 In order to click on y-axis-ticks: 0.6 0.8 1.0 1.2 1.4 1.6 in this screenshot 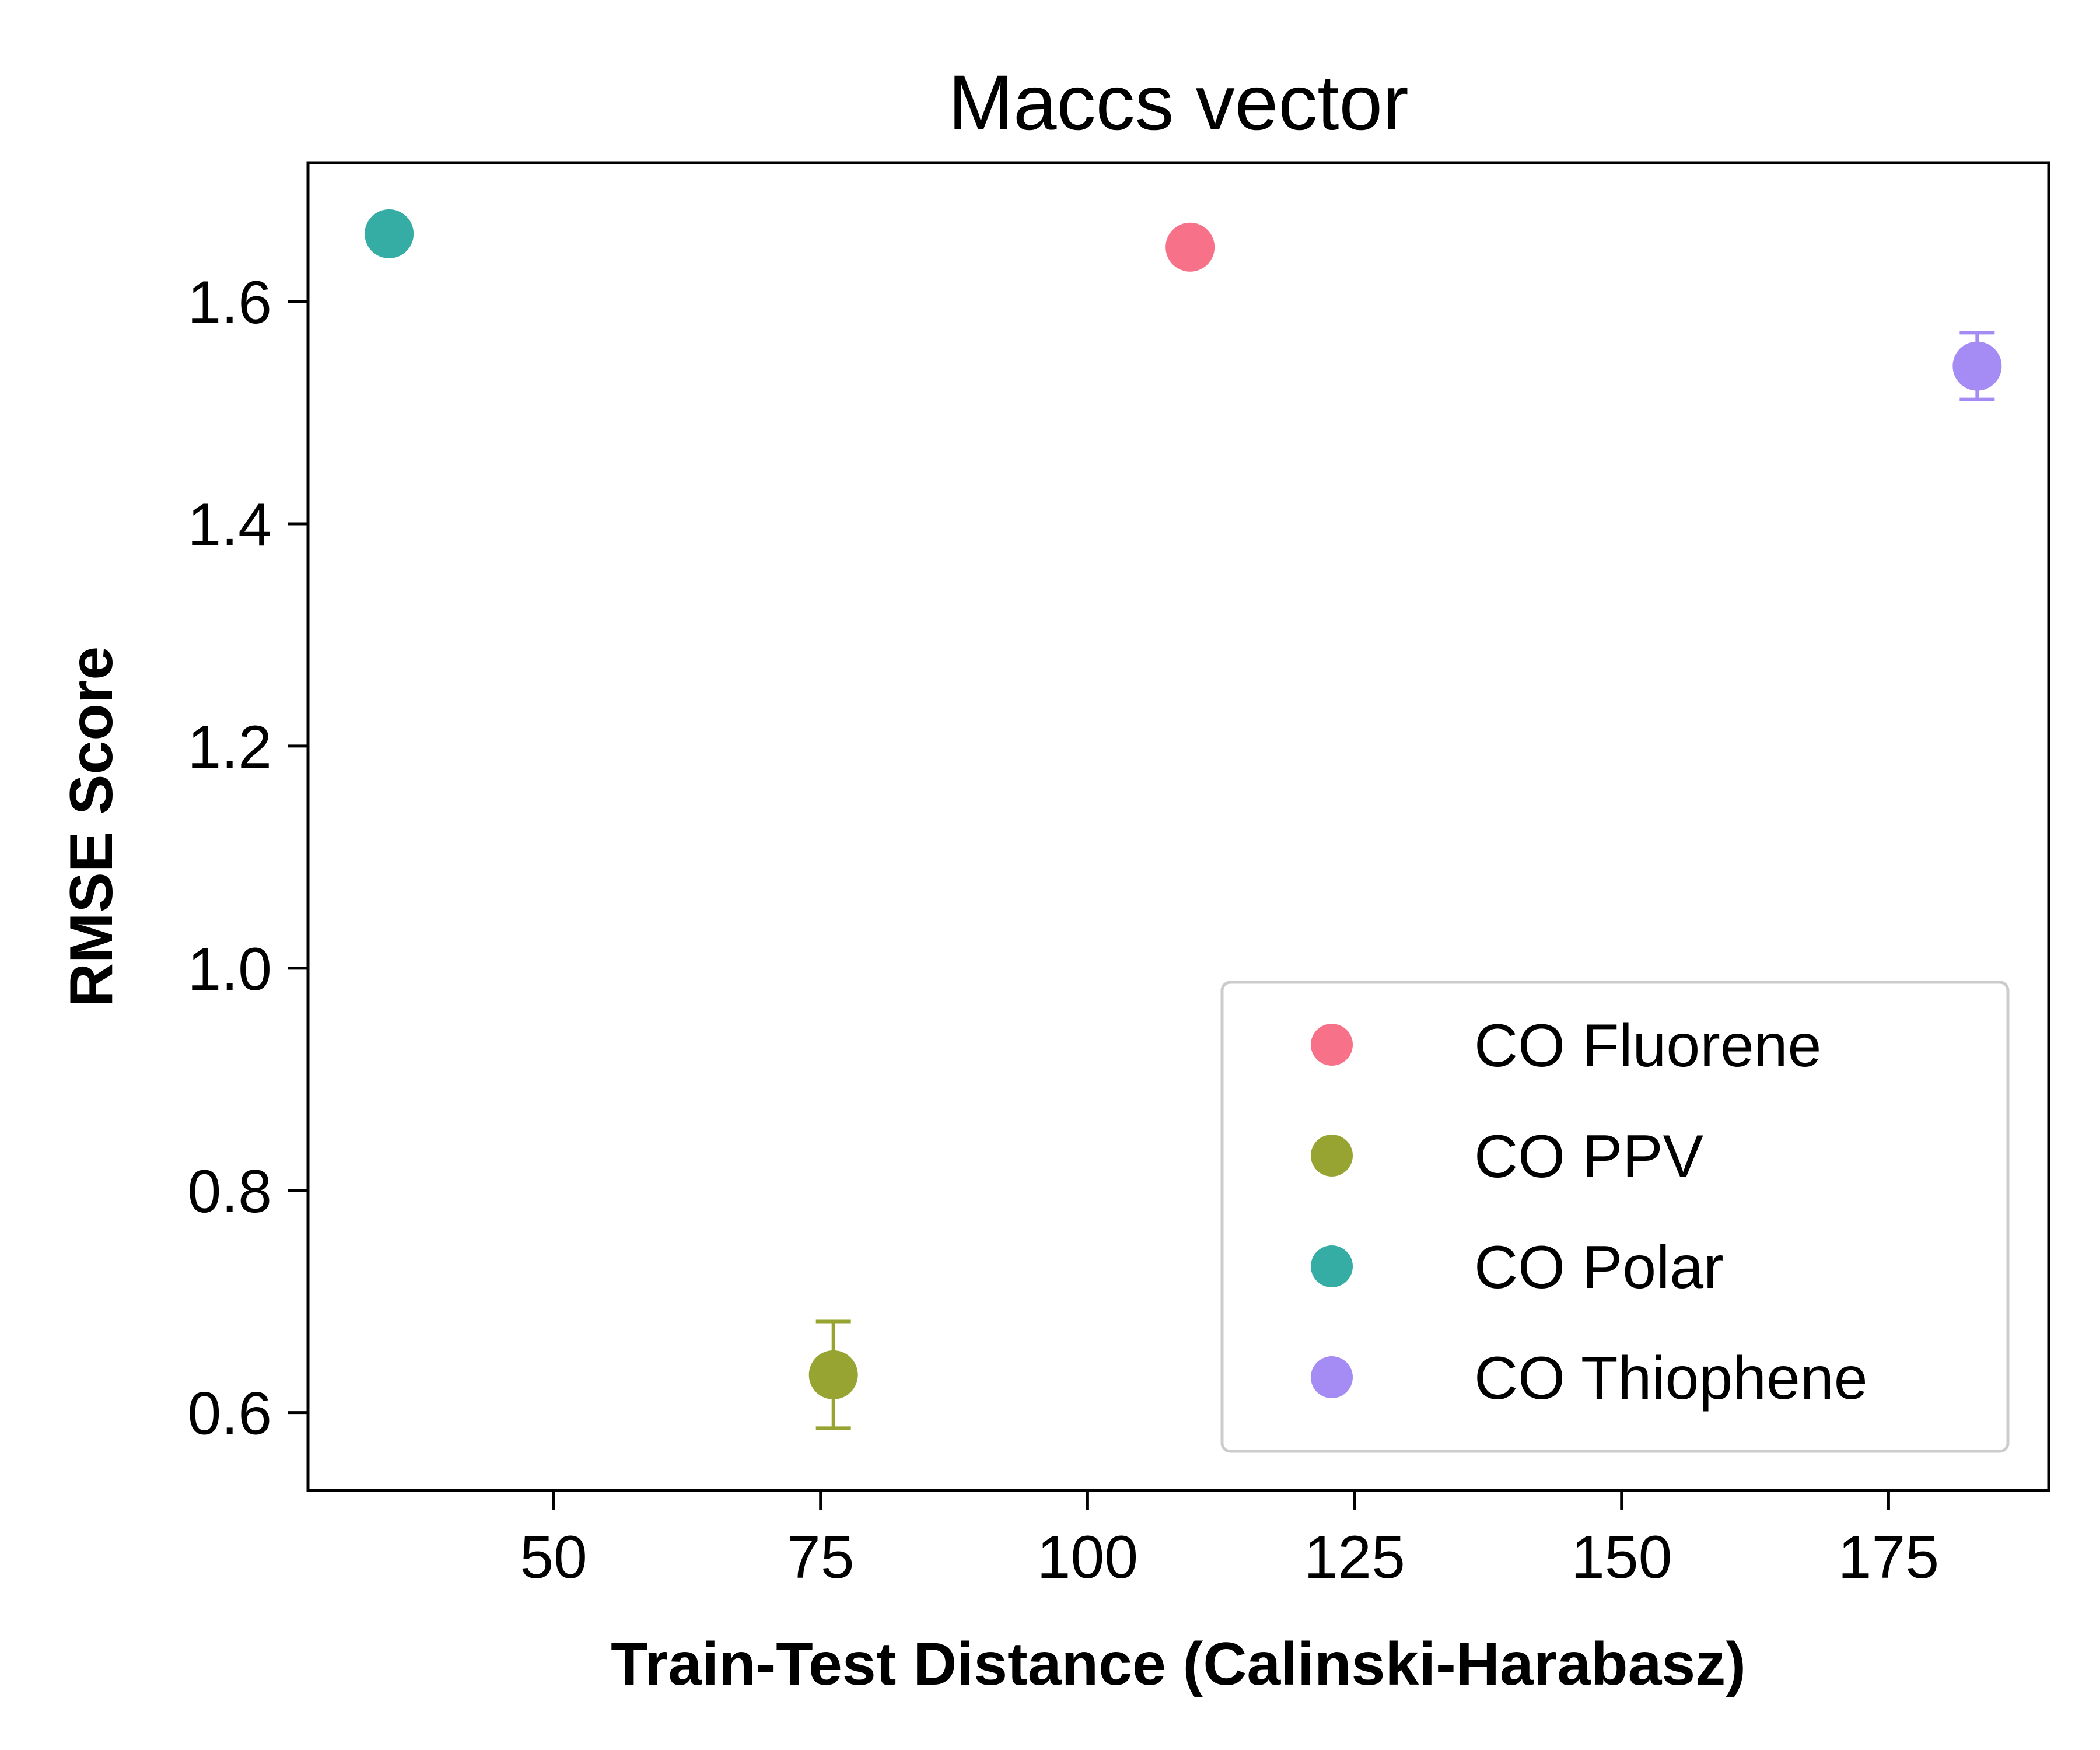, I will do `click(247, 858)`.